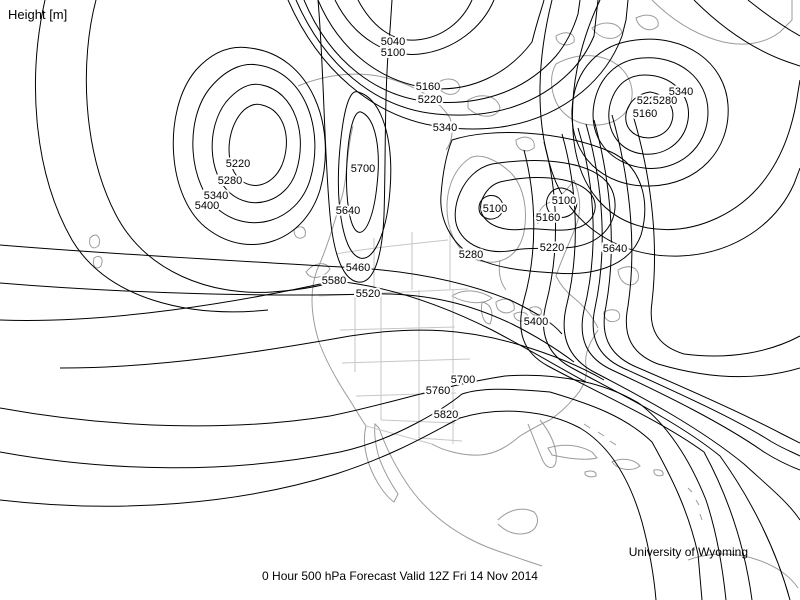 Image resolution: width=800 pixels, height=600 pixels. What do you see at coordinates (393, 42) in the screenshot?
I see `contour-label: 5040` at bounding box center [393, 42].